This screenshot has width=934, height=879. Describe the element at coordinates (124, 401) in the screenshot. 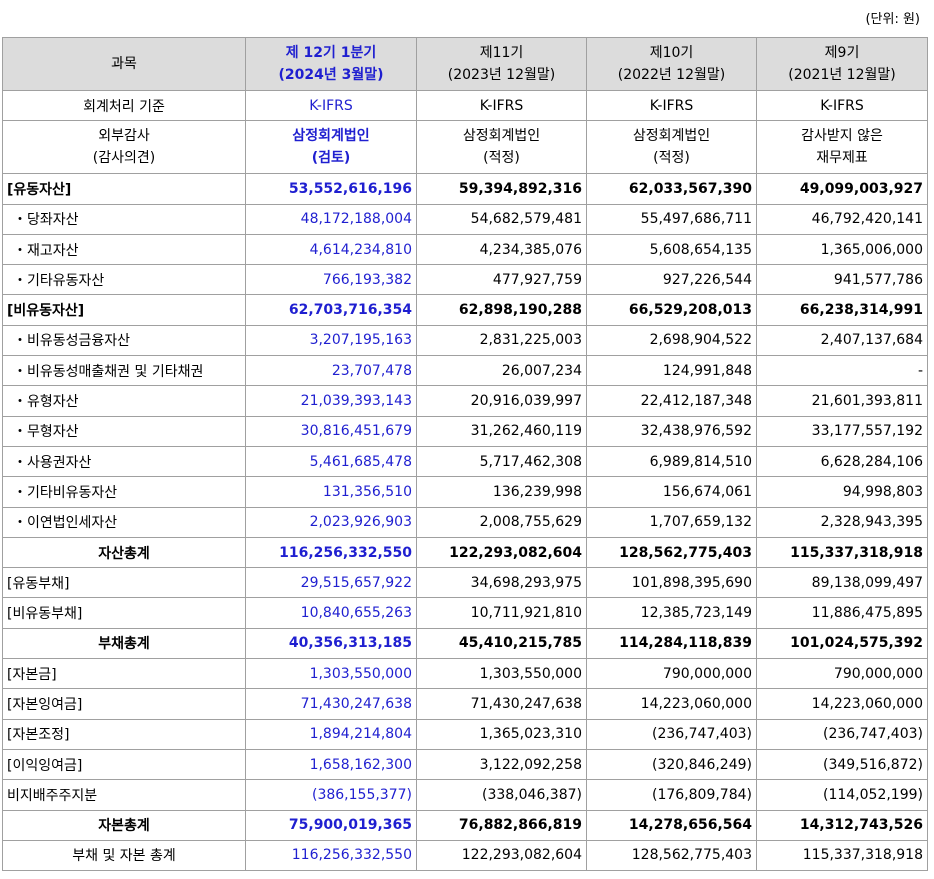

I see `row-label: ・유형자산` at that location.